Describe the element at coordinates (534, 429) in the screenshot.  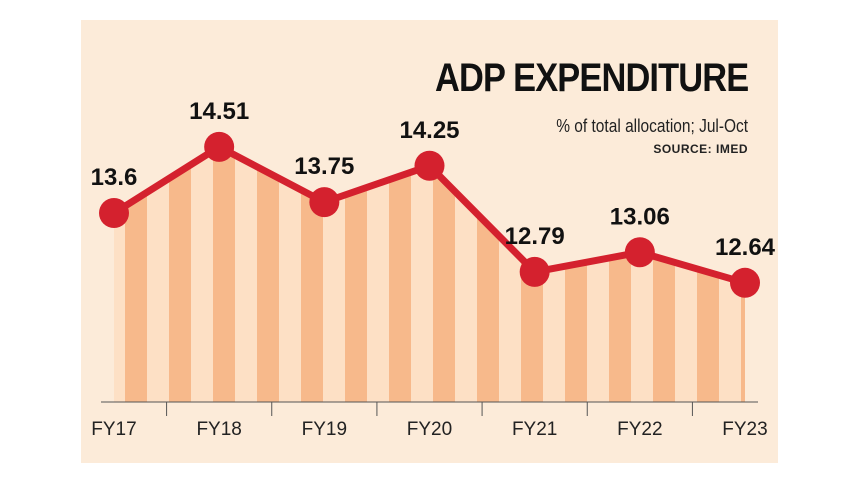
I see `x-tick-fy21: FY21` at that location.